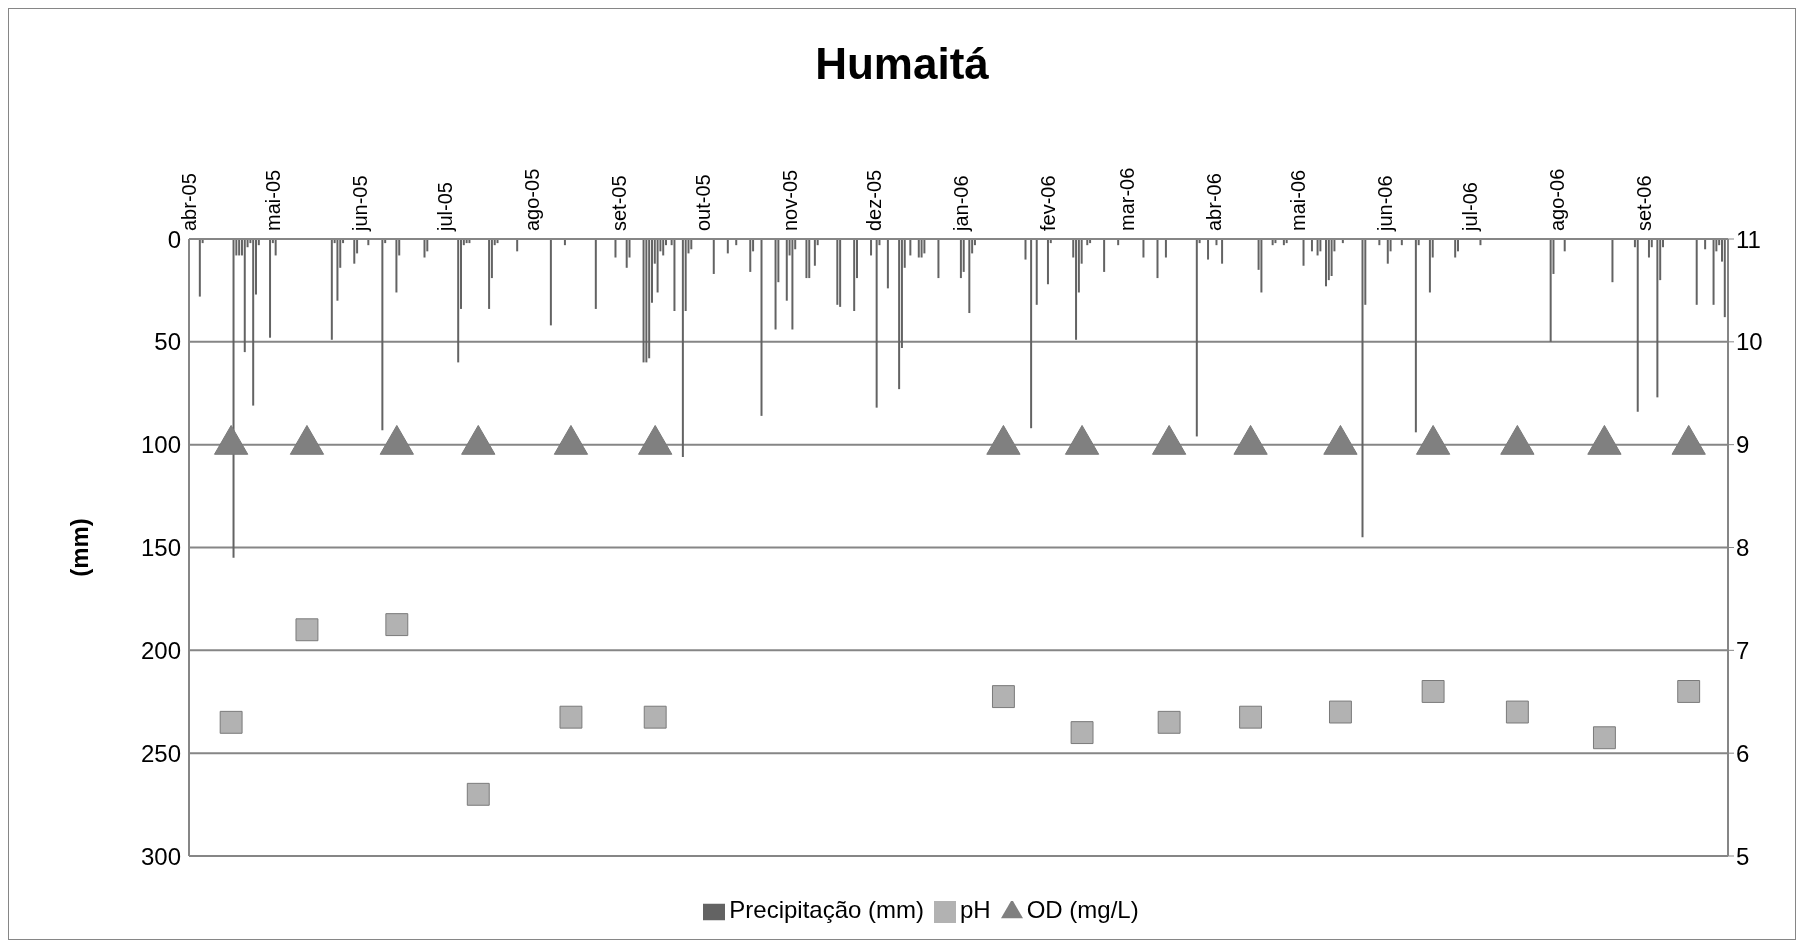 Image resolution: width=1804 pixels, height=948 pixels. Describe the element at coordinates (444, 207) in the screenshot. I see `x-tick-label: jul-05` at that location.